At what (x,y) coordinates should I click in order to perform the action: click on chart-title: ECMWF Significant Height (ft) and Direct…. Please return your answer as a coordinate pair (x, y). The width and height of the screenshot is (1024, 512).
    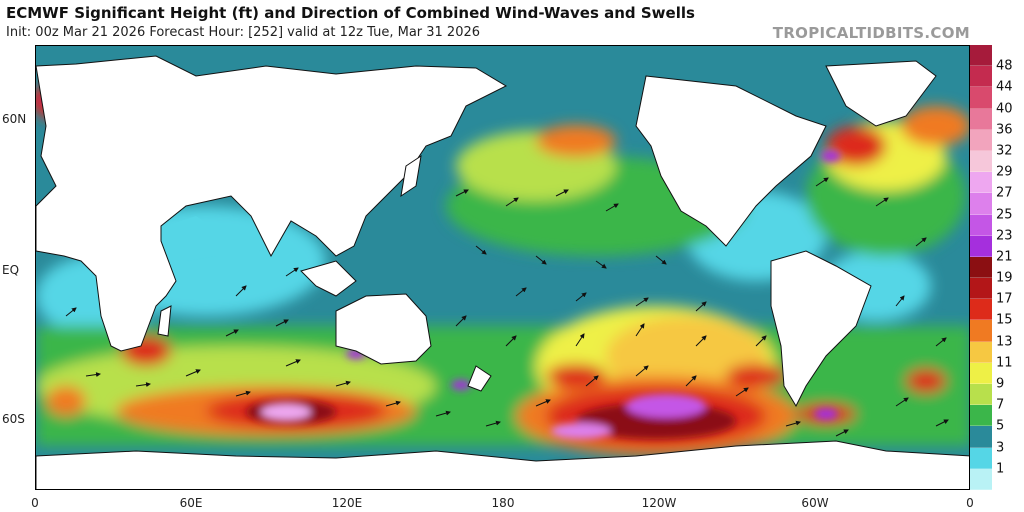
    Looking at the image, I should click on (350, 13).